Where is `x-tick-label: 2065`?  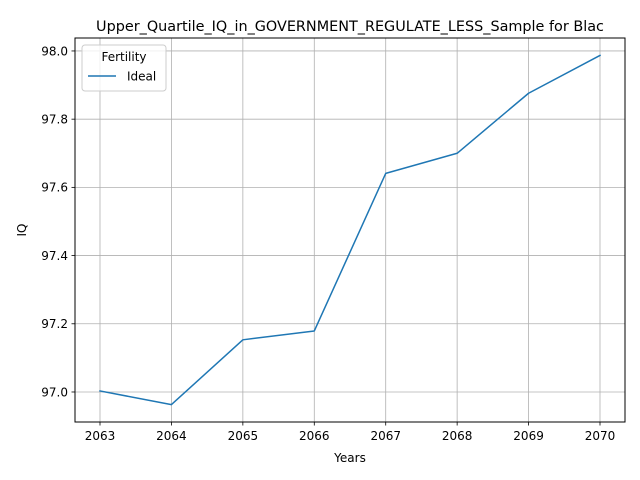 x-tick-label: 2065 is located at coordinates (243, 436).